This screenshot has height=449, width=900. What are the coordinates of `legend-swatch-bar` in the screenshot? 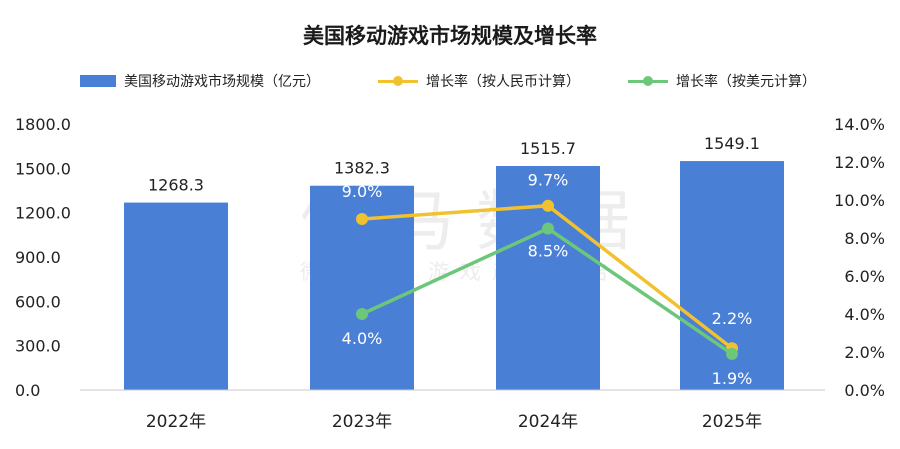 It's located at (98, 81).